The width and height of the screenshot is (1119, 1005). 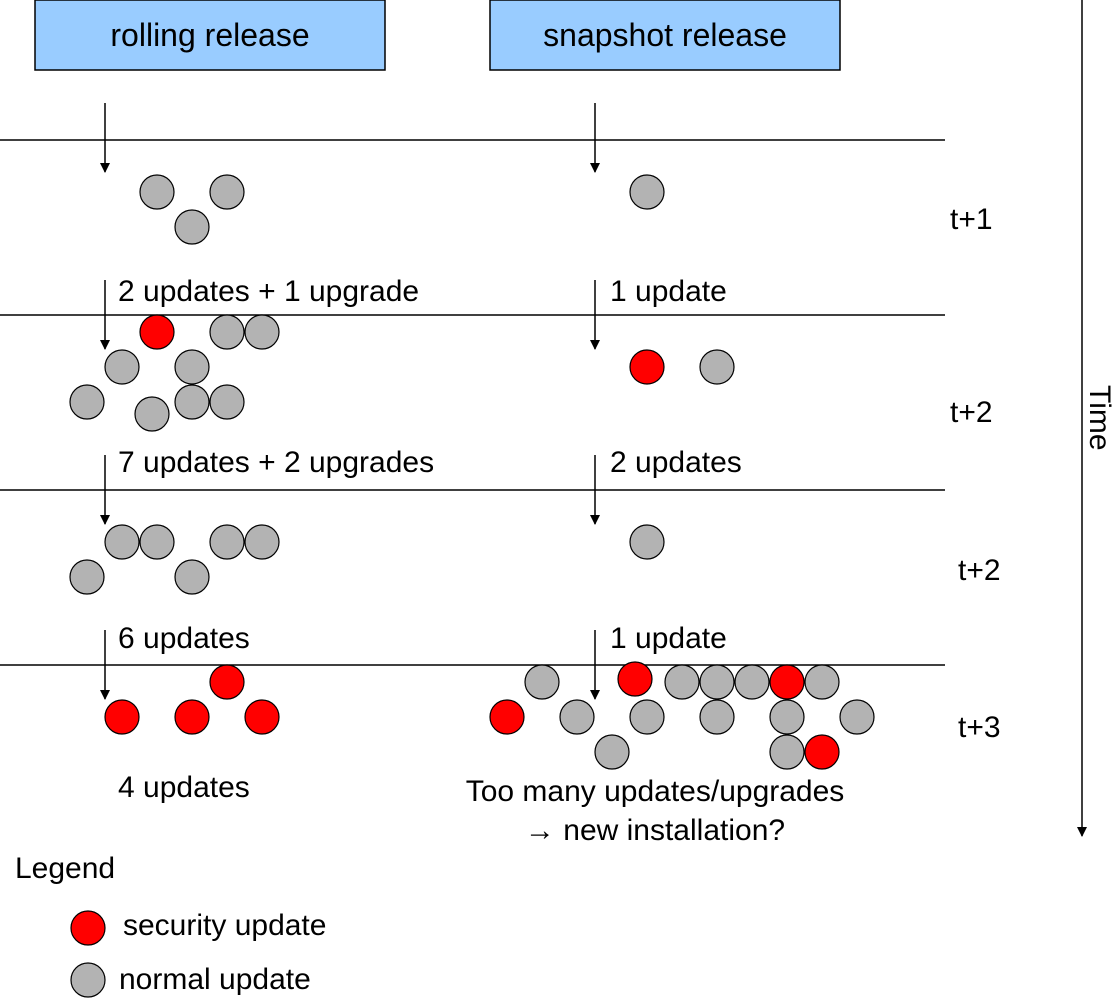 What do you see at coordinates (979, 727) in the screenshot?
I see `time-label-row-4: t+3` at bounding box center [979, 727].